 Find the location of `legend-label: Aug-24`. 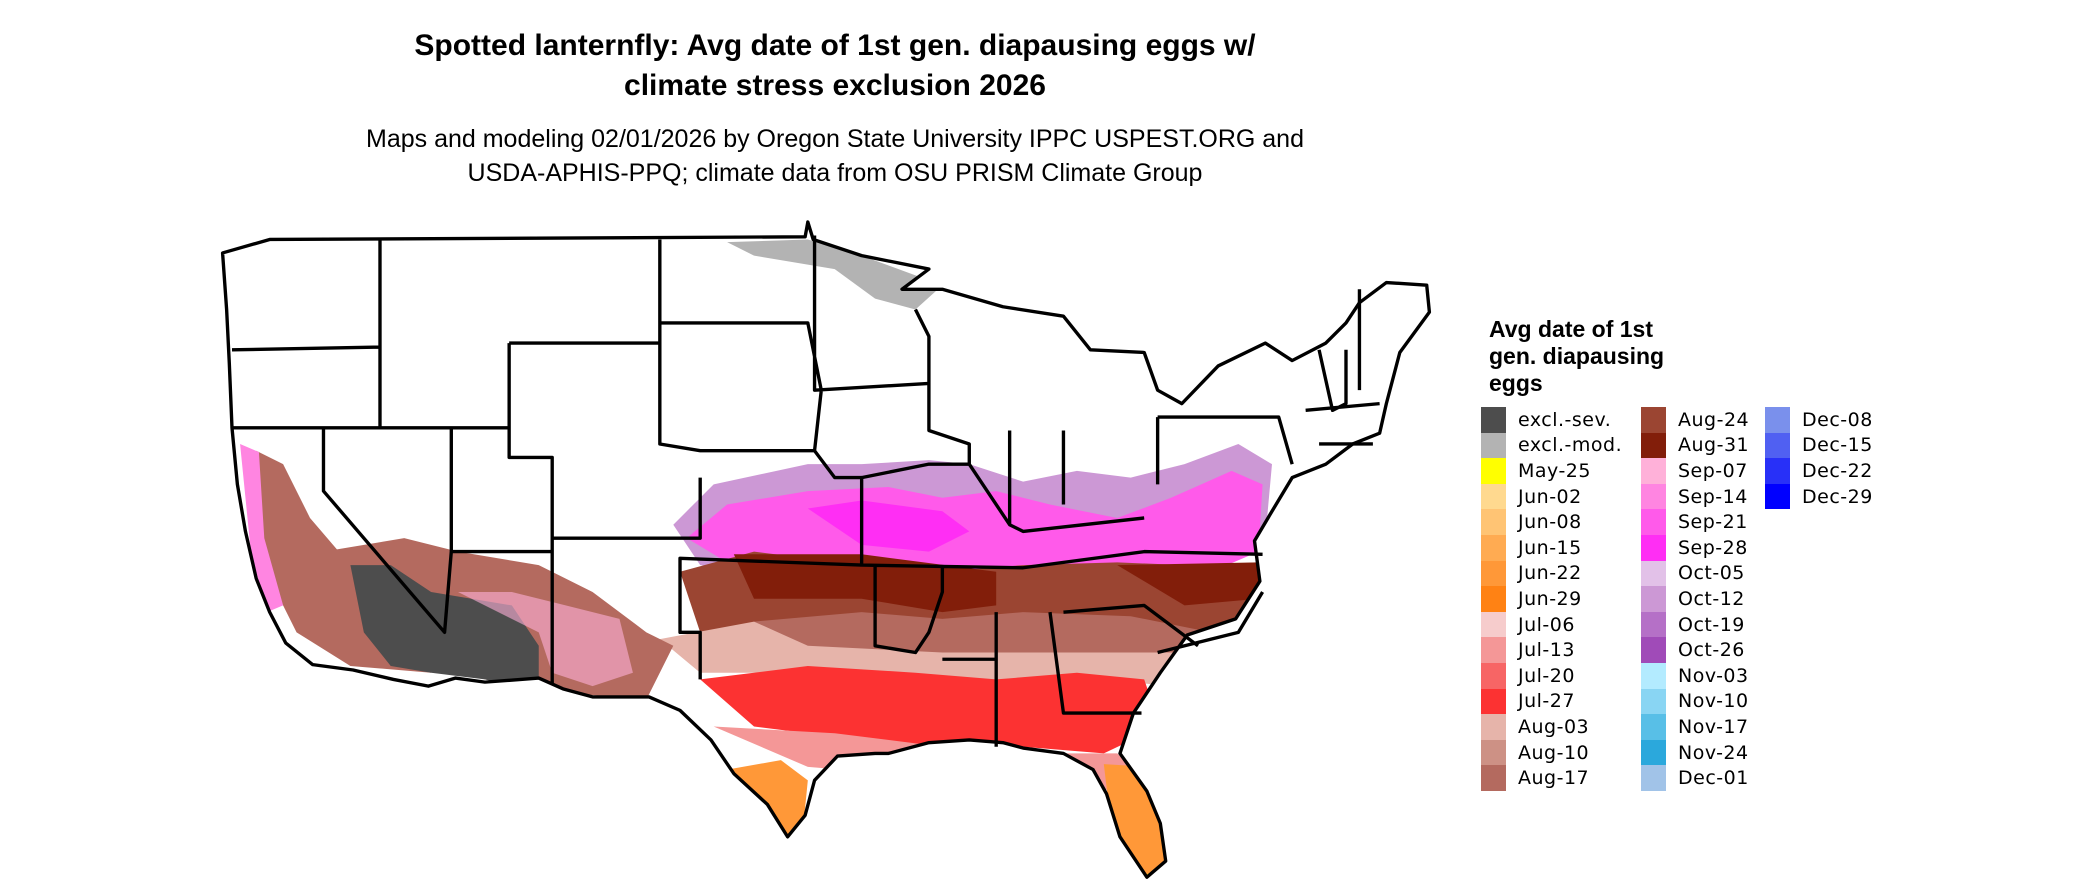

legend-label: Aug-24 is located at coordinates (1714, 419).